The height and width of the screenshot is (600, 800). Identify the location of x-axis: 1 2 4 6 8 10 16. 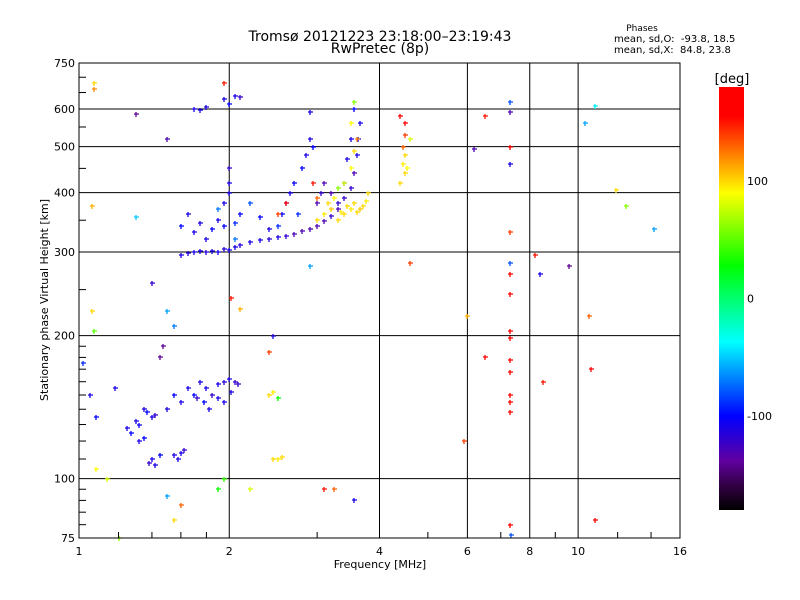
(381, 545).